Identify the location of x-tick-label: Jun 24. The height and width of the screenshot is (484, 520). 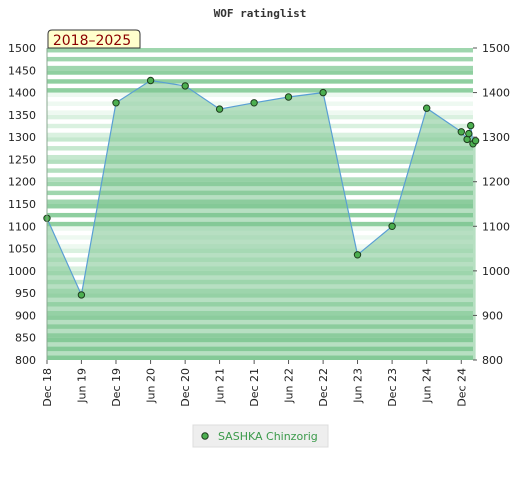
(427, 386).